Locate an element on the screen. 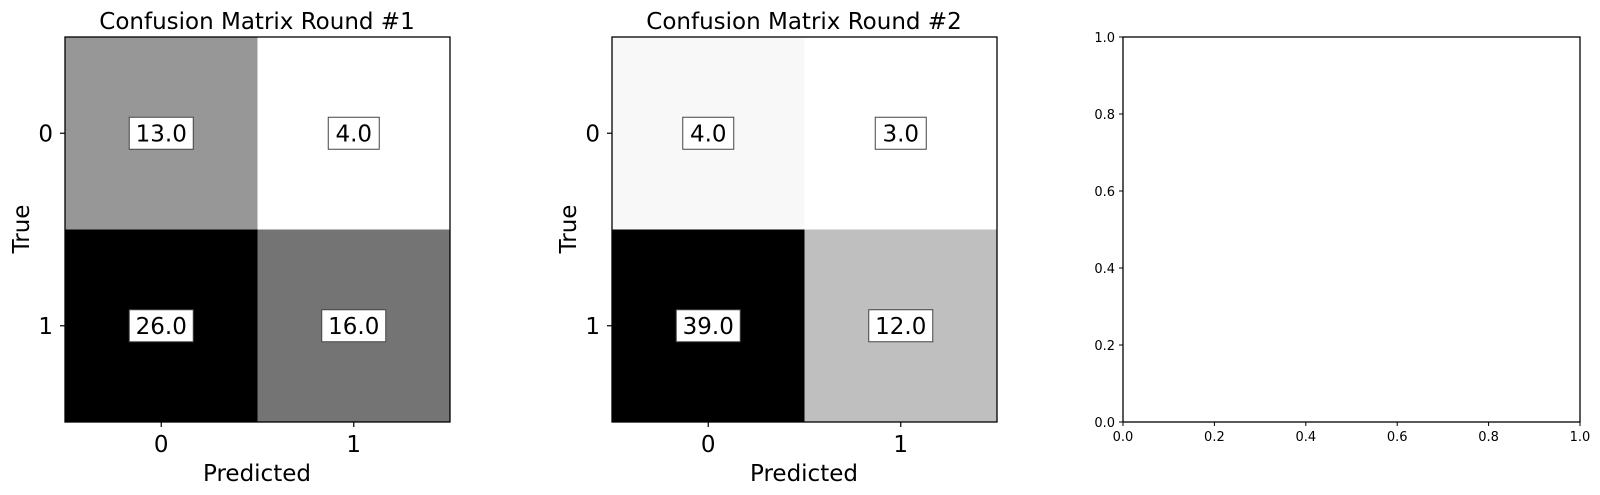  value-label-2-r1-c0: 39.0 is located at coordinates (708, 327).